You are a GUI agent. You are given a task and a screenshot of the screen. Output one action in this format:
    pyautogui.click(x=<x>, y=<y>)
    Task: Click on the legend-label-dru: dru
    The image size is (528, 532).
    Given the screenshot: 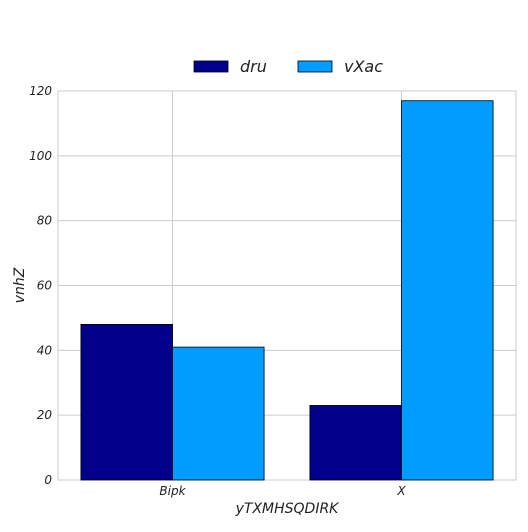 What is the action you would take?
    pyautogui.click(x=253, y=66)
    